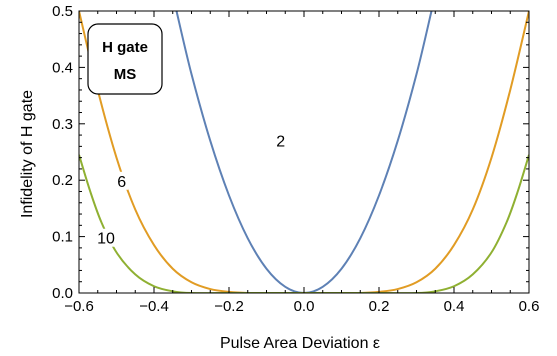 The image size is (557, 356). Describe the element at coordinates (304, 306) in the screenshot. I see `x-tick-label: 0.0` at that location.